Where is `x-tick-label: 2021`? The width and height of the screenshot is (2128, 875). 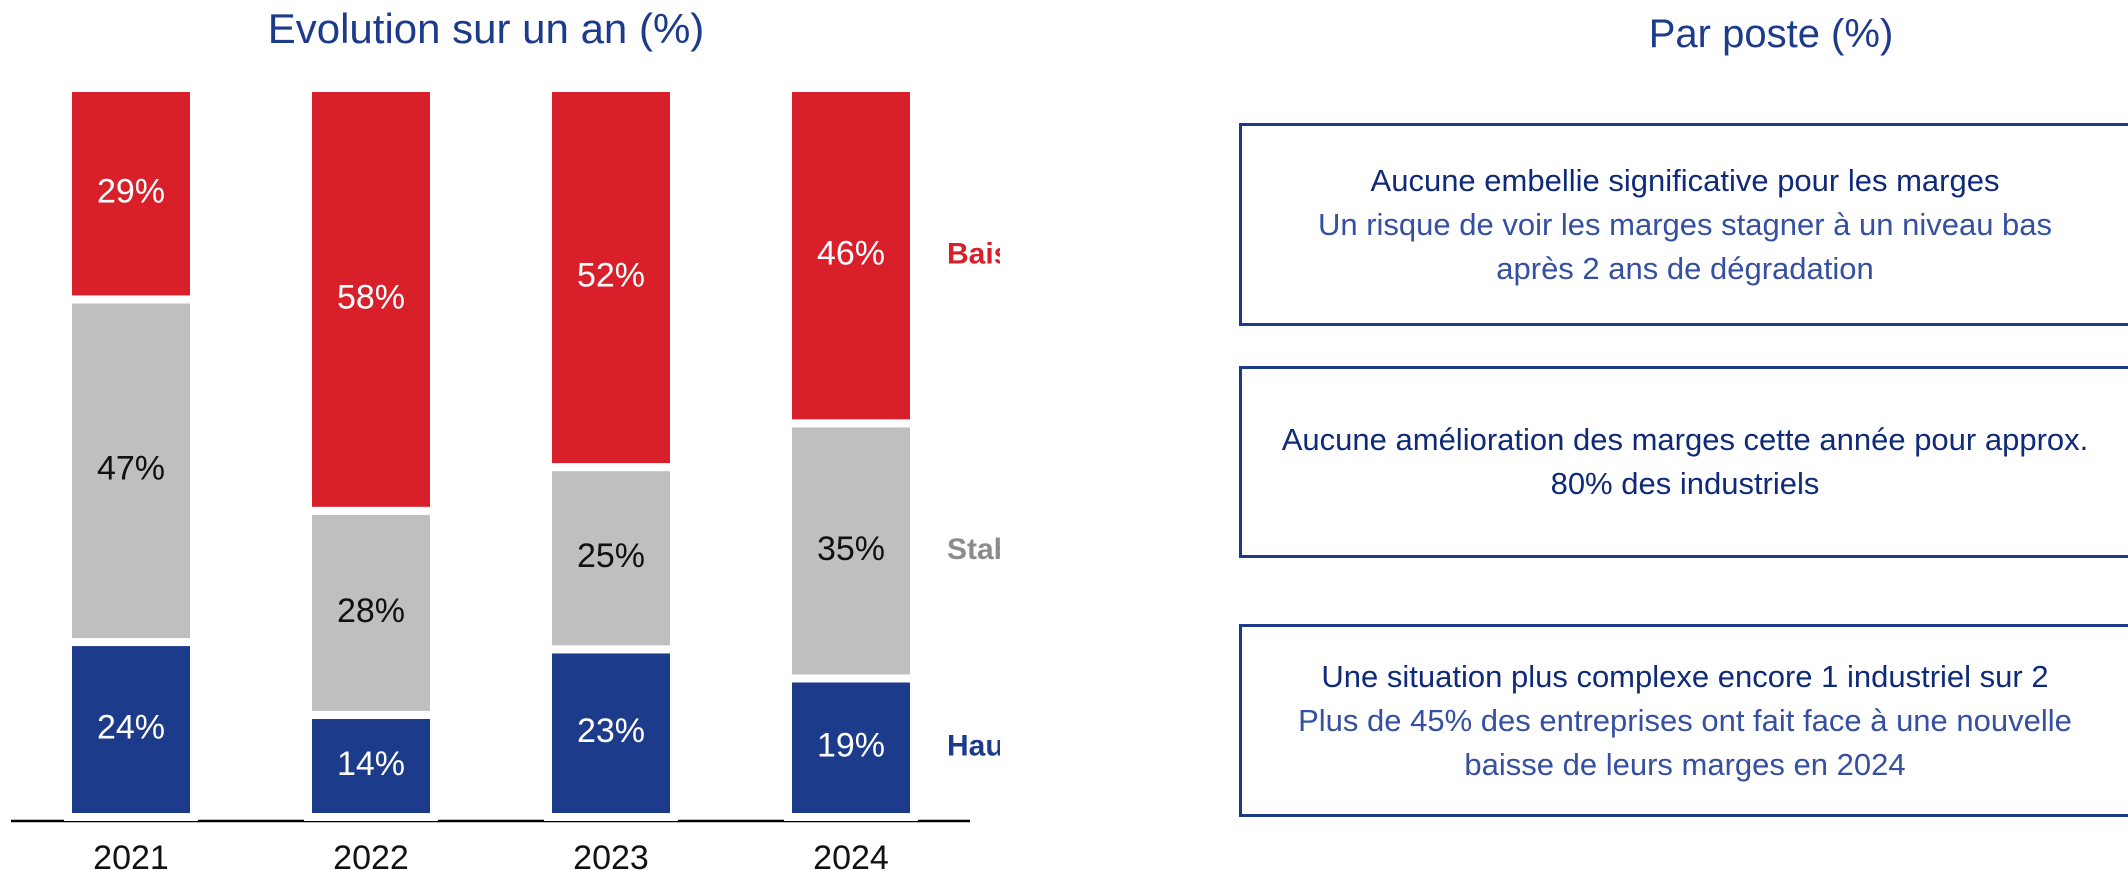 x-tick-label: 2021 is located at coordinates (131, 857).